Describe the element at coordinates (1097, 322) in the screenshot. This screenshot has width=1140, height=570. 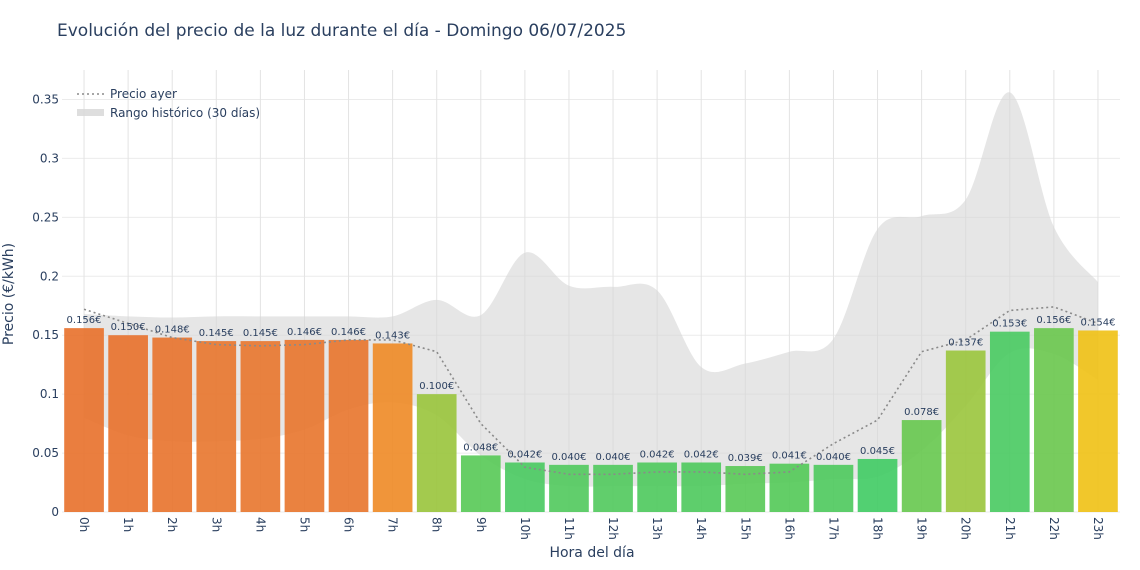
I see `bar-value-label: 0.154€` at that location.